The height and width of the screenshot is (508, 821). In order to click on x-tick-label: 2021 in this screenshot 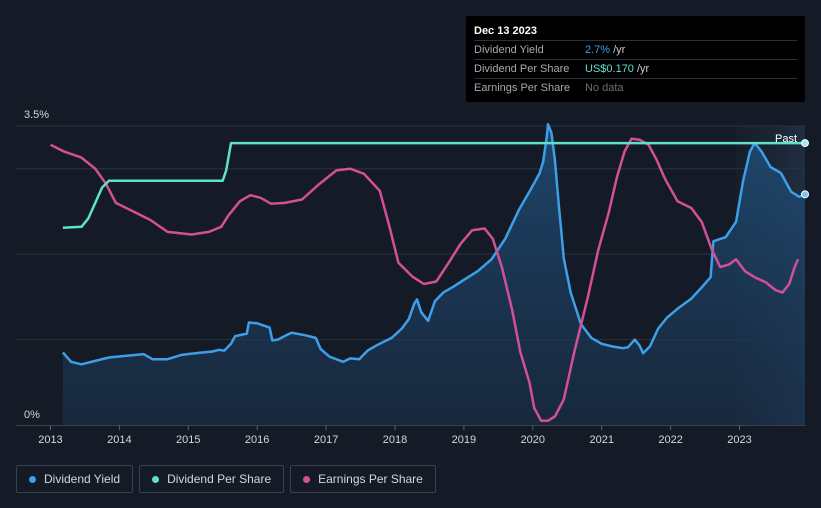, I will do `click(601, 440)`.